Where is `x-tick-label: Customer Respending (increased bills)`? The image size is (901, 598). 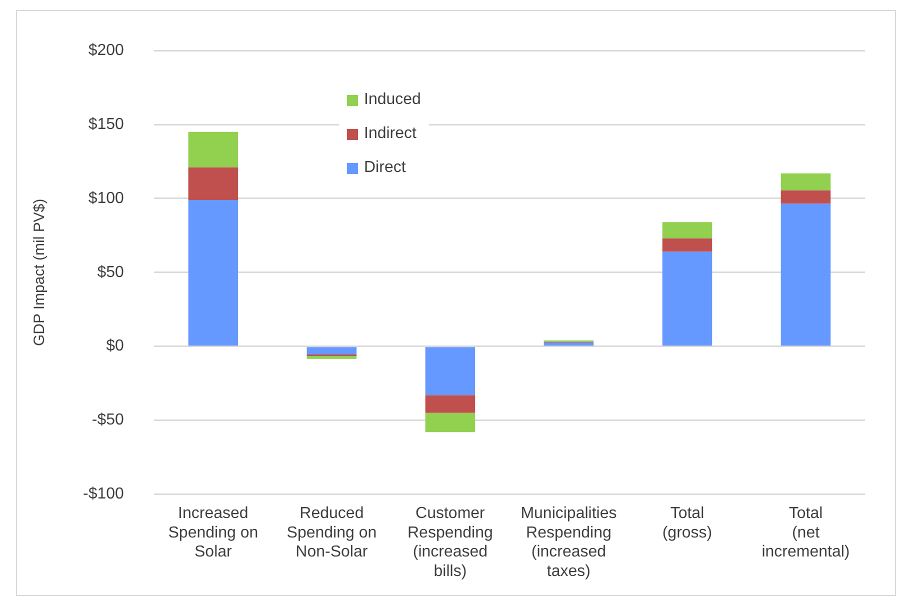 x-tick-label: Customer Respending (increased bills) is located at coordinates (450, 542).